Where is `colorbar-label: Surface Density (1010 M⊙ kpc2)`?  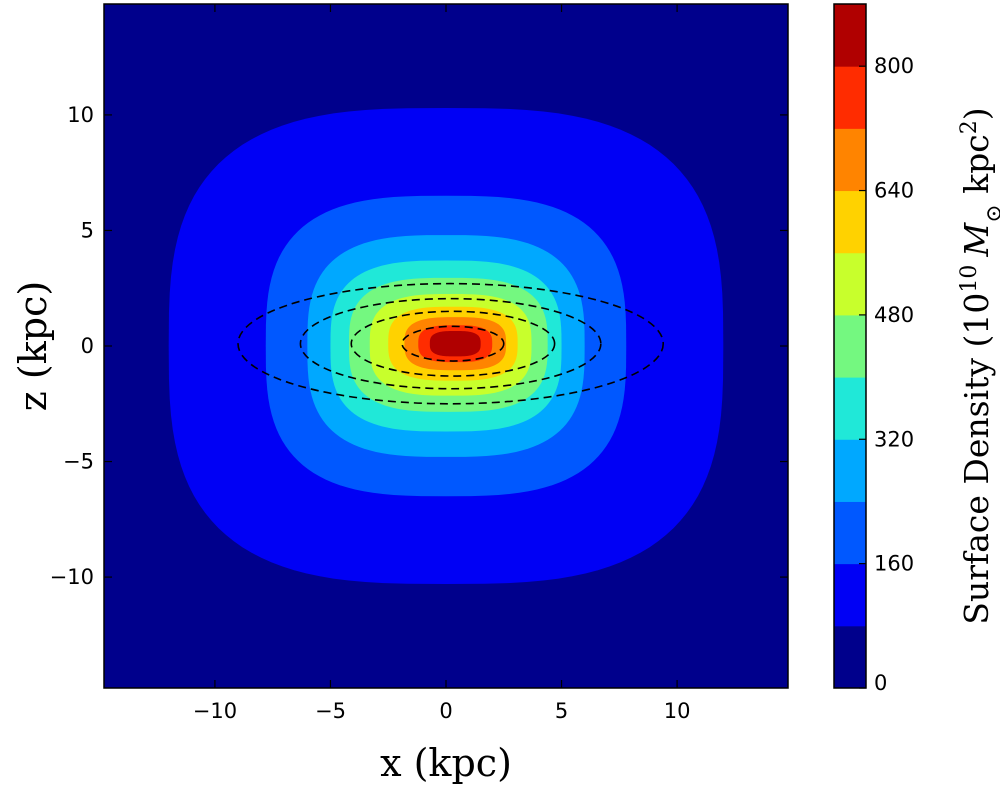 colorbar-label: Surface Density (1010 M⊙ kpc2) is located at coordinates (978, 365).